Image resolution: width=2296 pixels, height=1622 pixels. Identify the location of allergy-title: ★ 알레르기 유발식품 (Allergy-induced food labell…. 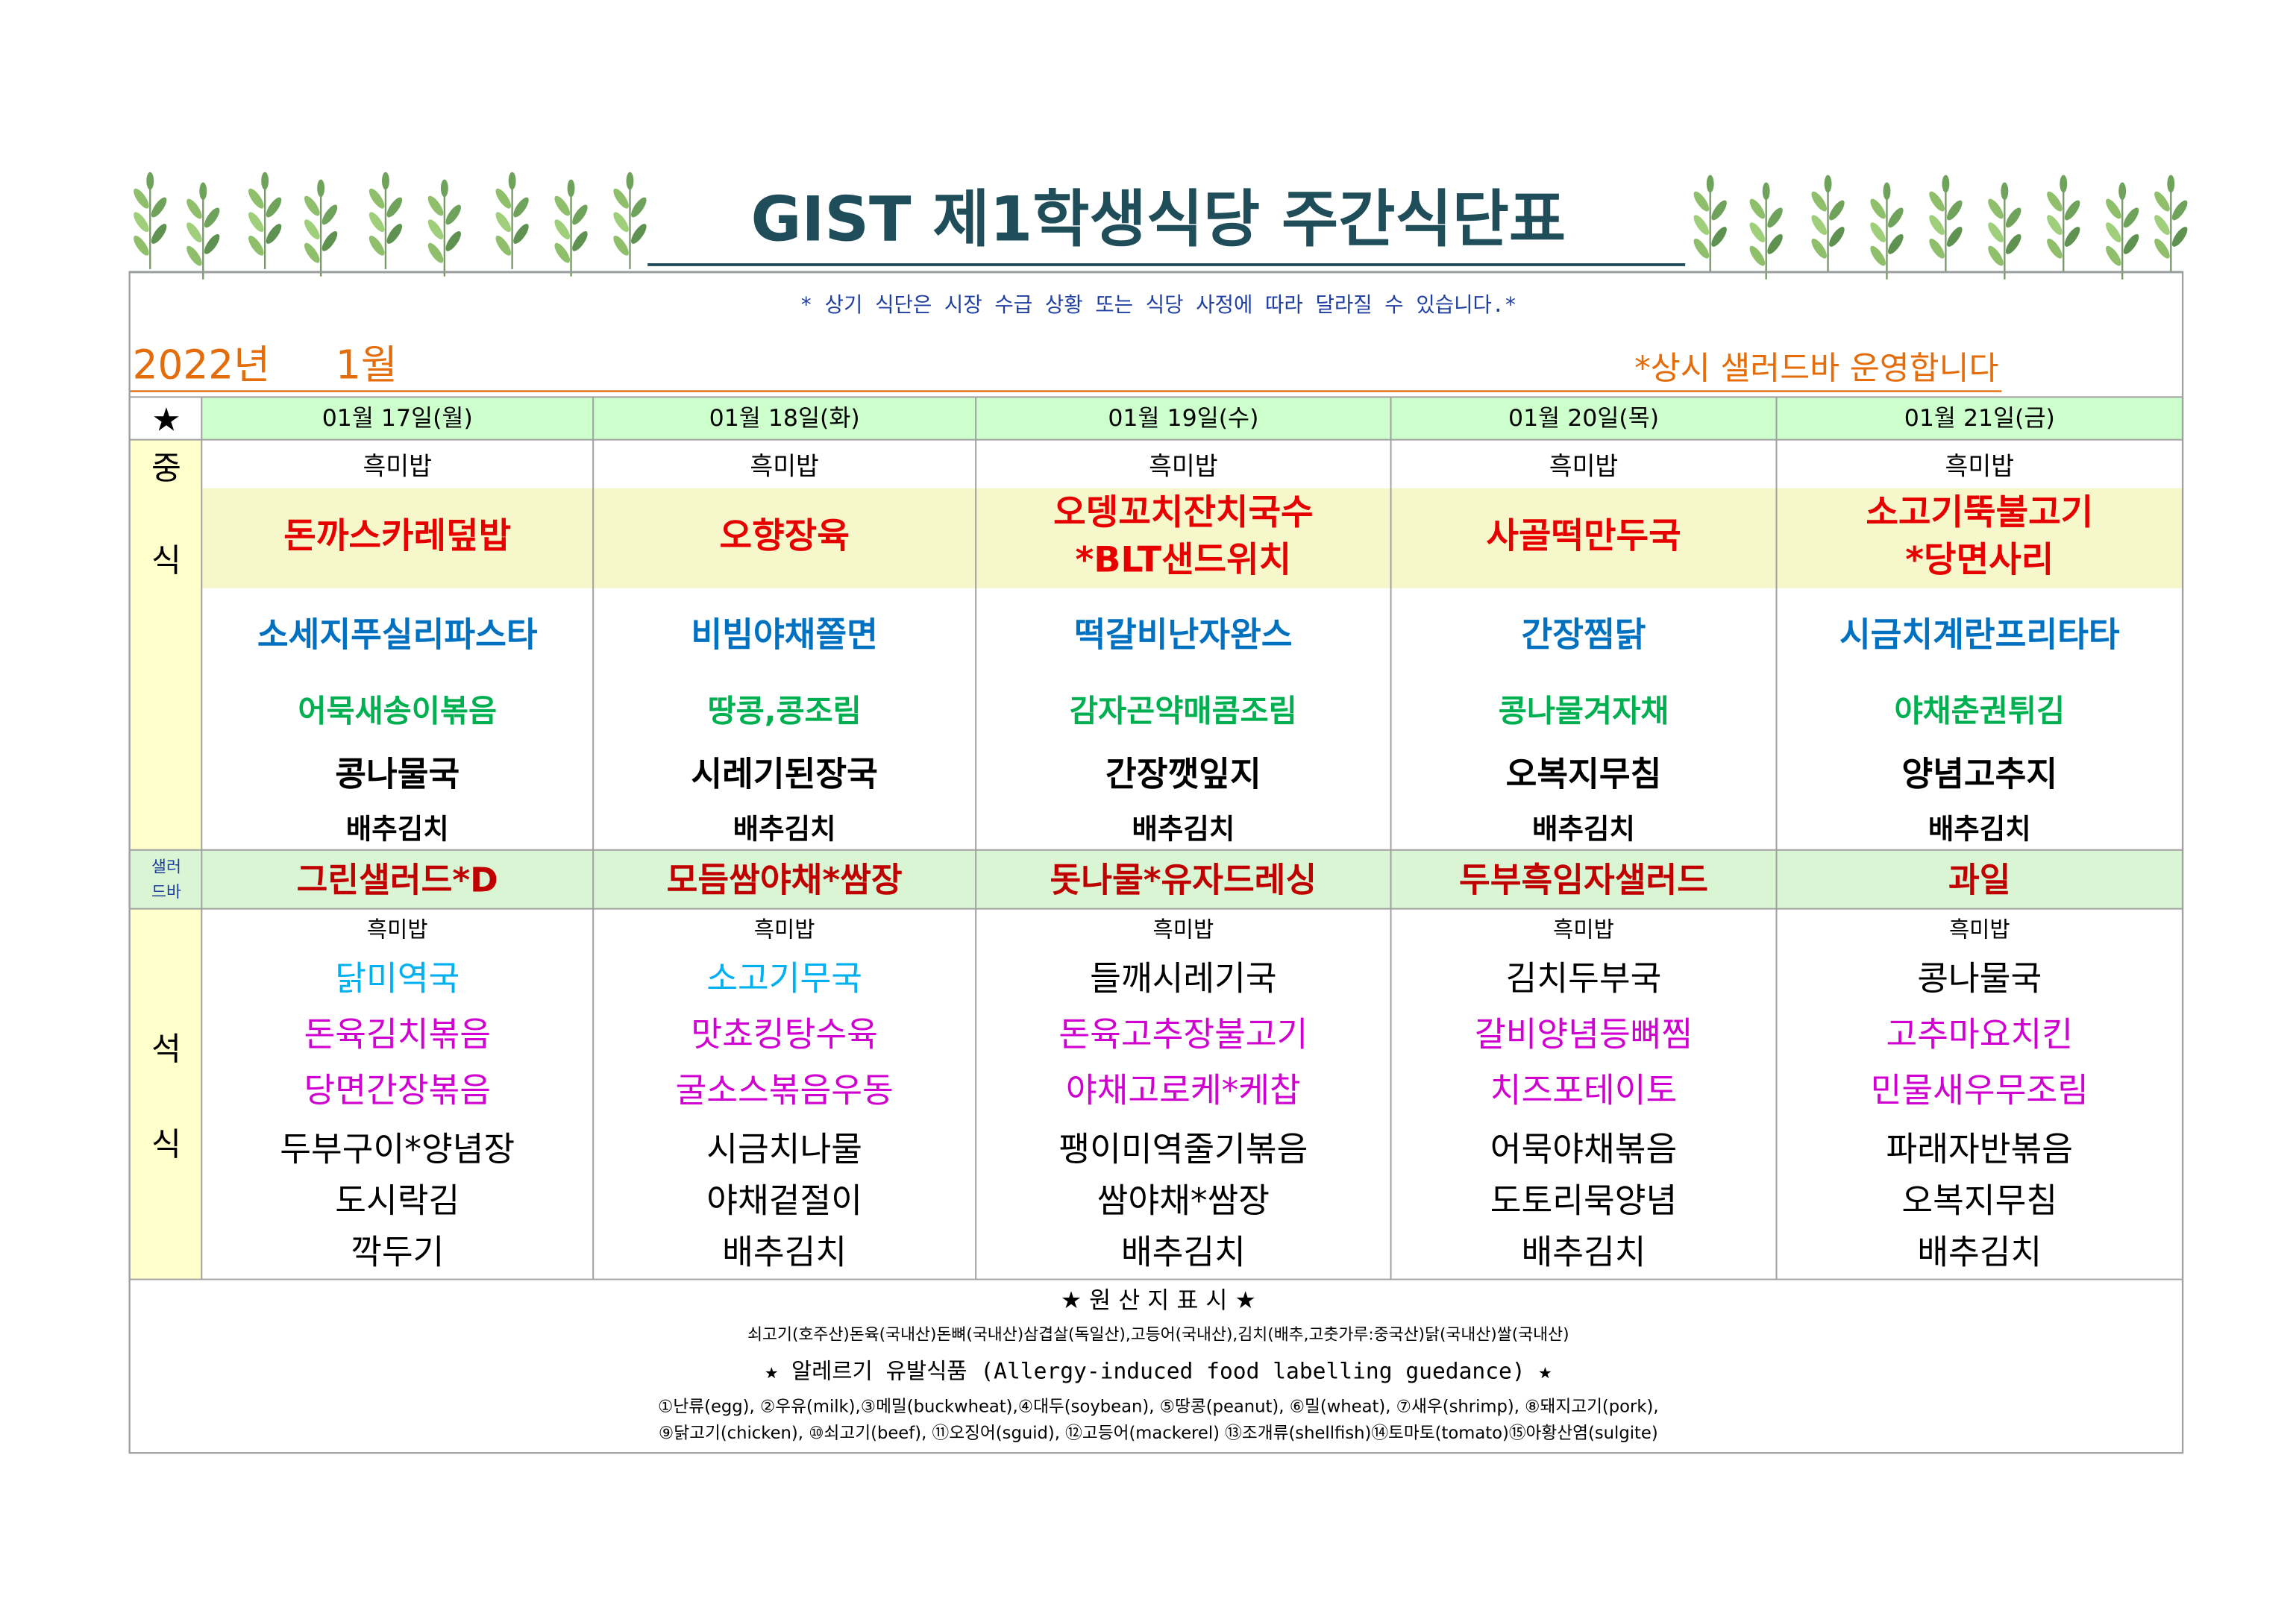
(1158, 1370).